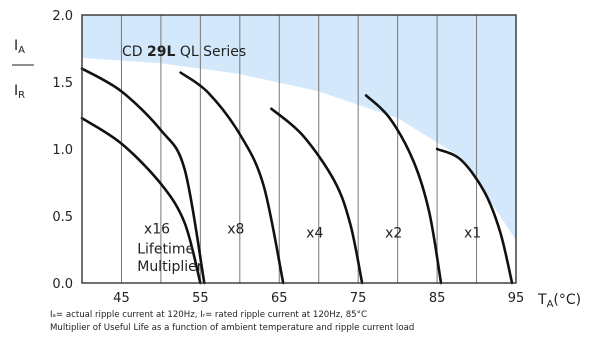 The height and width of the screenshot is (342, 598). Describe the element at coordinates (542, 300) in the screenshot. I see `x-label-main: T` at that location.